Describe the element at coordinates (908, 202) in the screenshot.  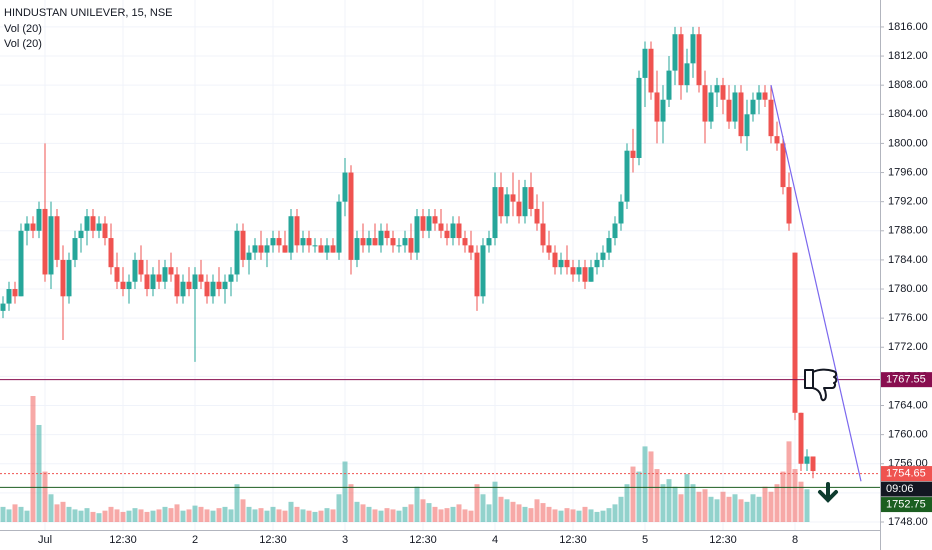
I see `y-tick-label: 1792.00` at that location.